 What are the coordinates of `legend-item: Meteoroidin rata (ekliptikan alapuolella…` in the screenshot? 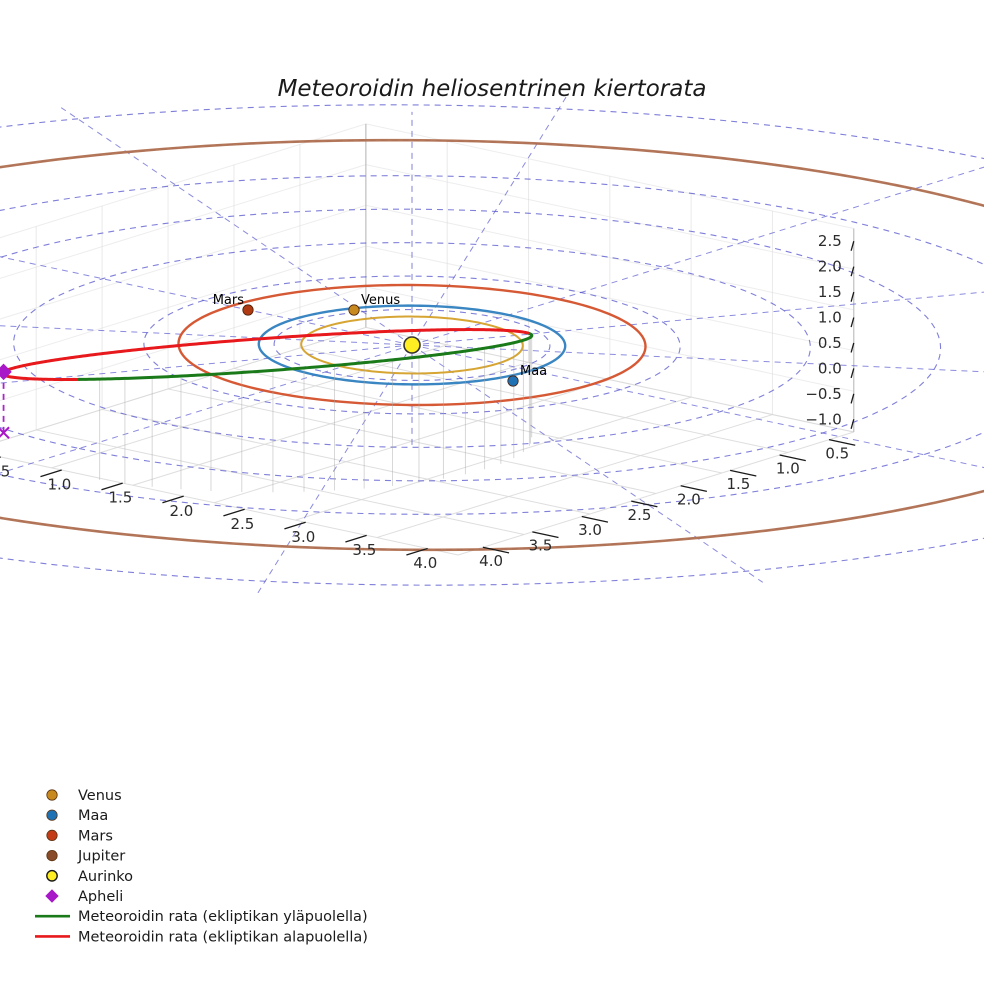 It's located at (201, 937).